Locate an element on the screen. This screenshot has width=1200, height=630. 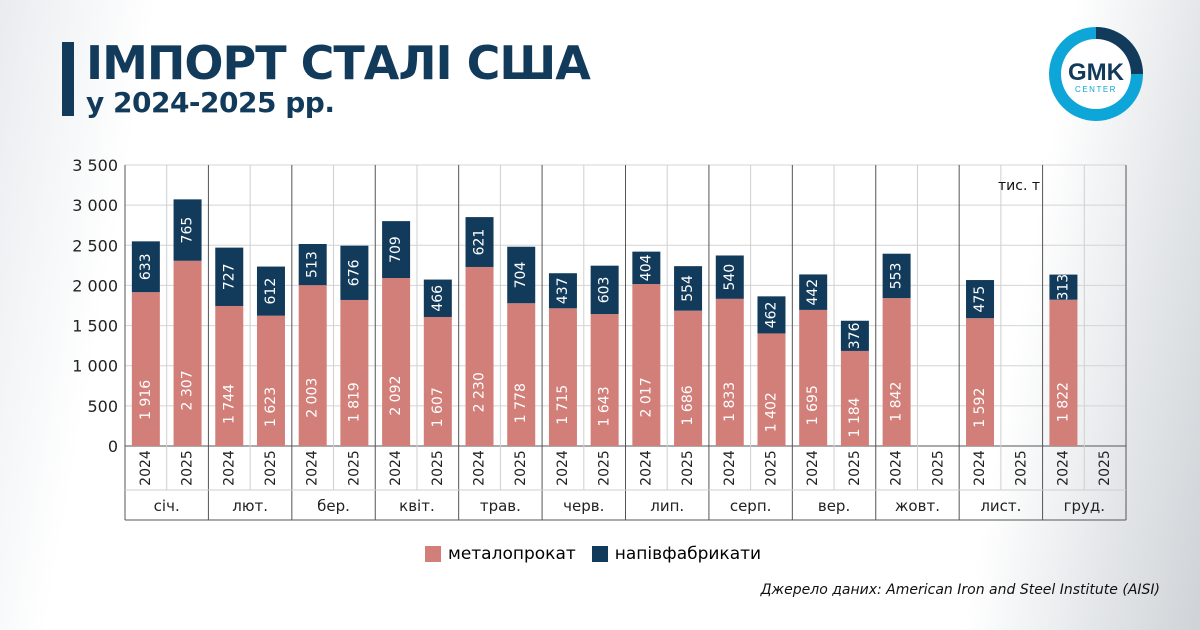
bar-label-semi: 709 is located at coordinates (396, 249).